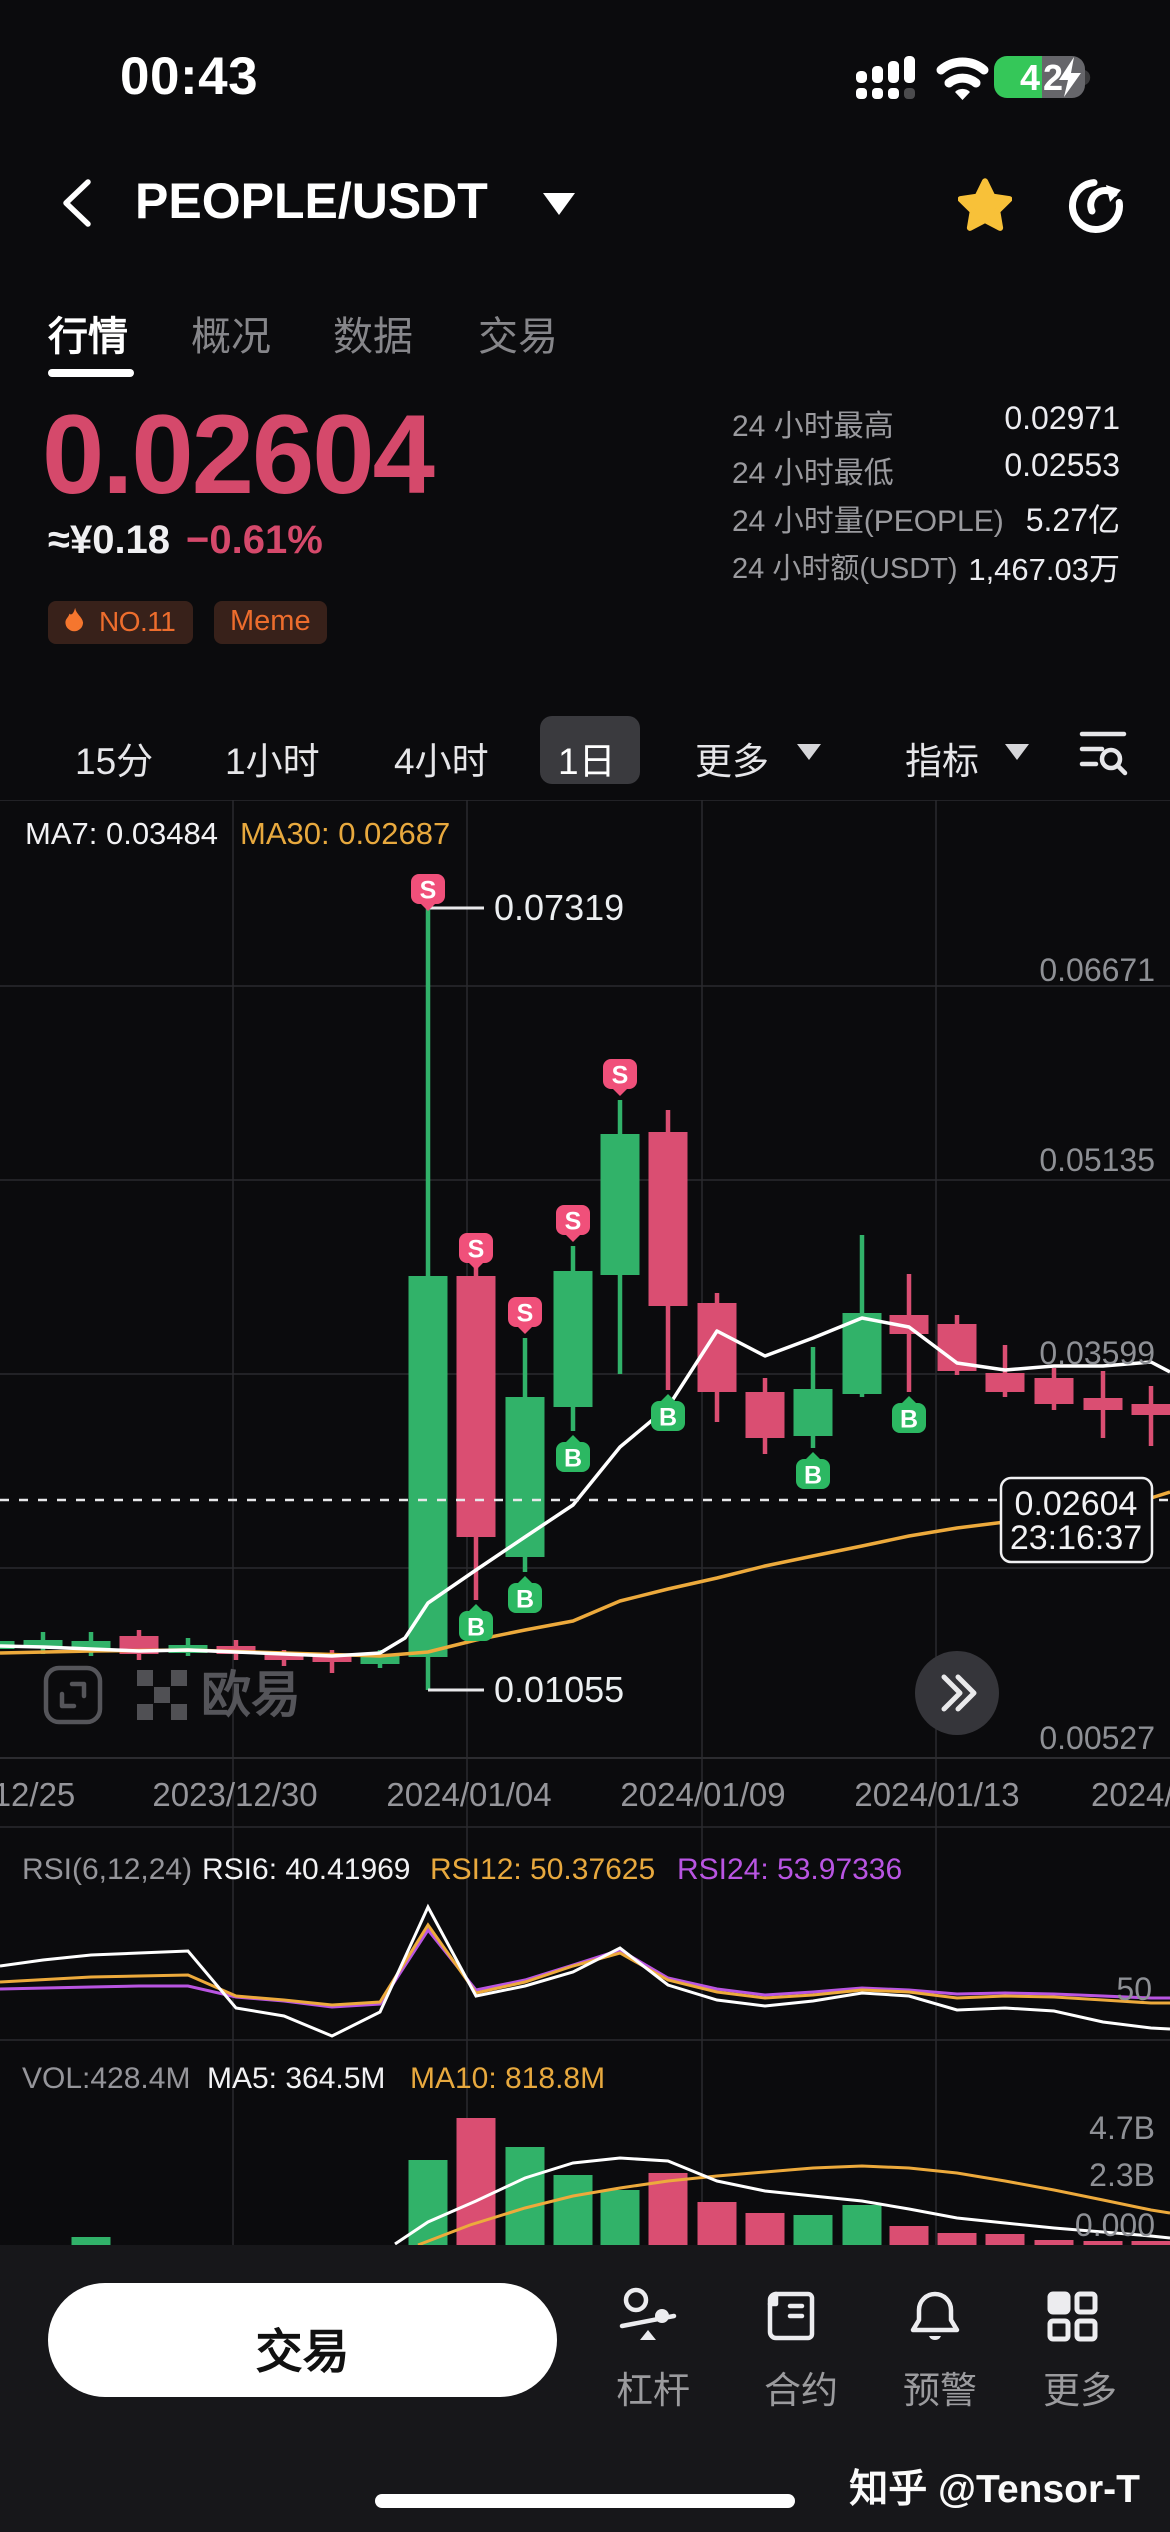  I want to click on svg-text: 0.05135, so click(1097, 1160).